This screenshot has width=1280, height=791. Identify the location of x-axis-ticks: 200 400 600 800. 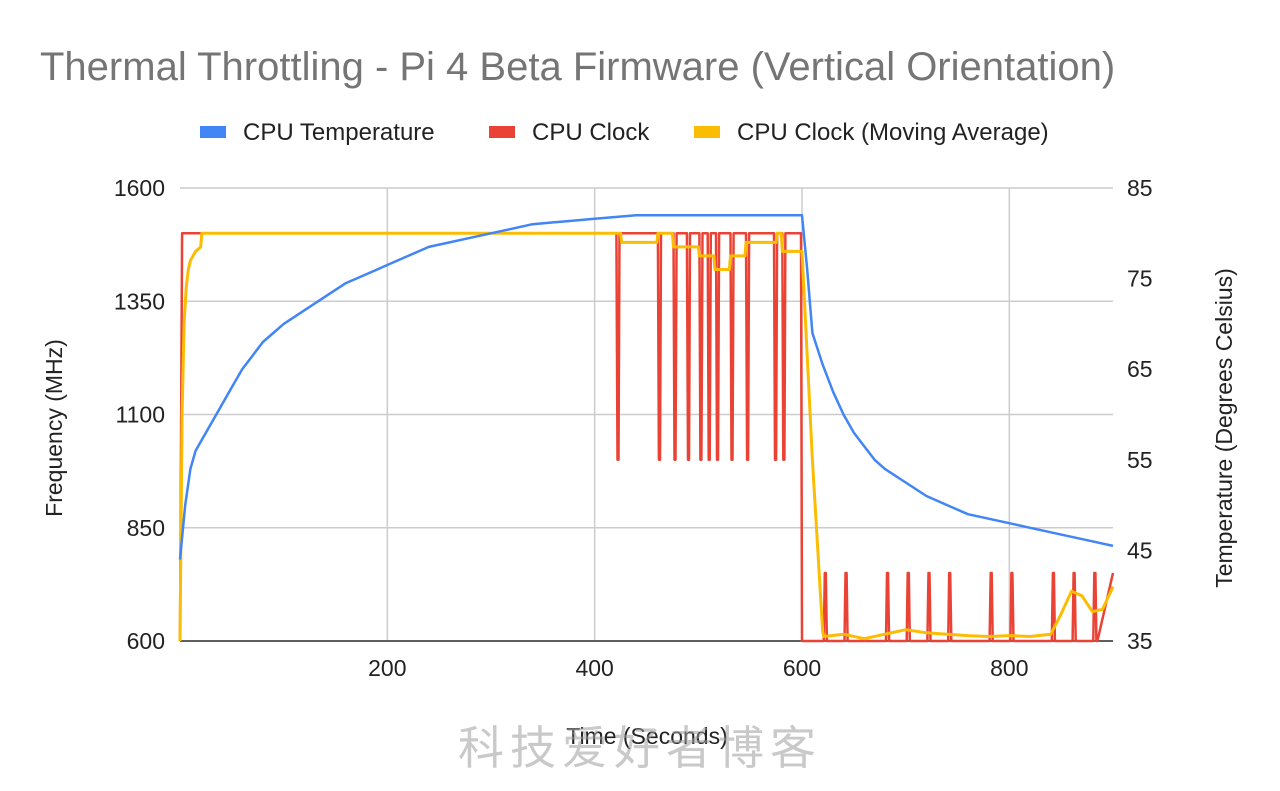
(698, 668).